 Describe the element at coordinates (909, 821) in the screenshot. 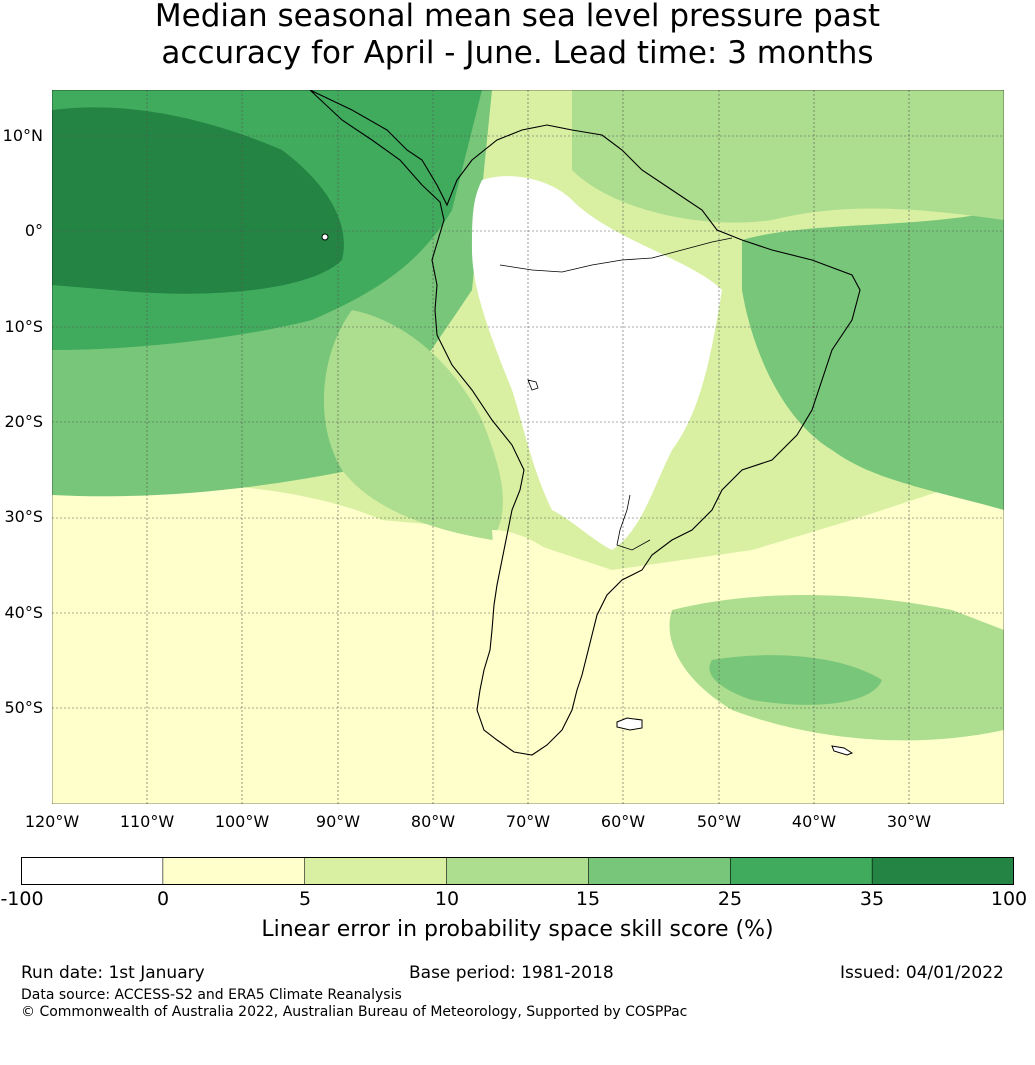

I see `lon-label-30w: 30°W` at that location.